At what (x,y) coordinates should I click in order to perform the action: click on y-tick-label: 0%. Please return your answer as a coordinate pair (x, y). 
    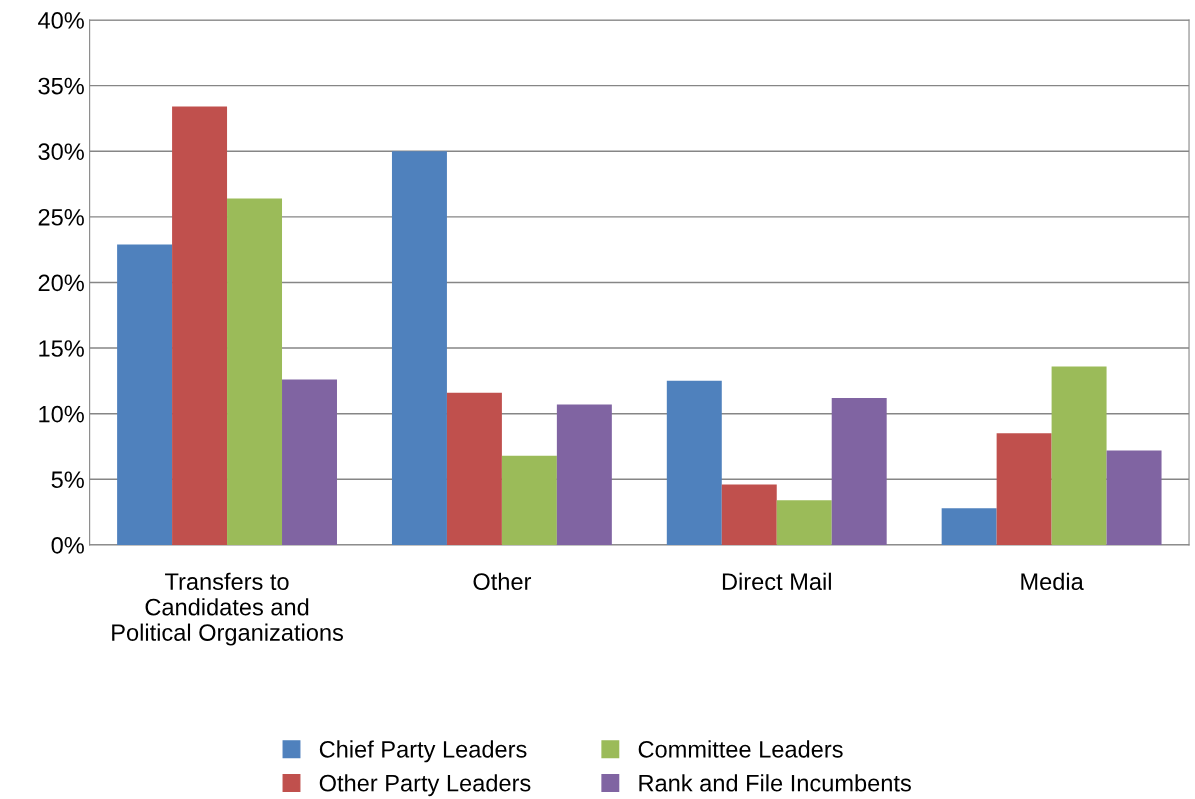
    Looking at the image, I should click on (67, 545).